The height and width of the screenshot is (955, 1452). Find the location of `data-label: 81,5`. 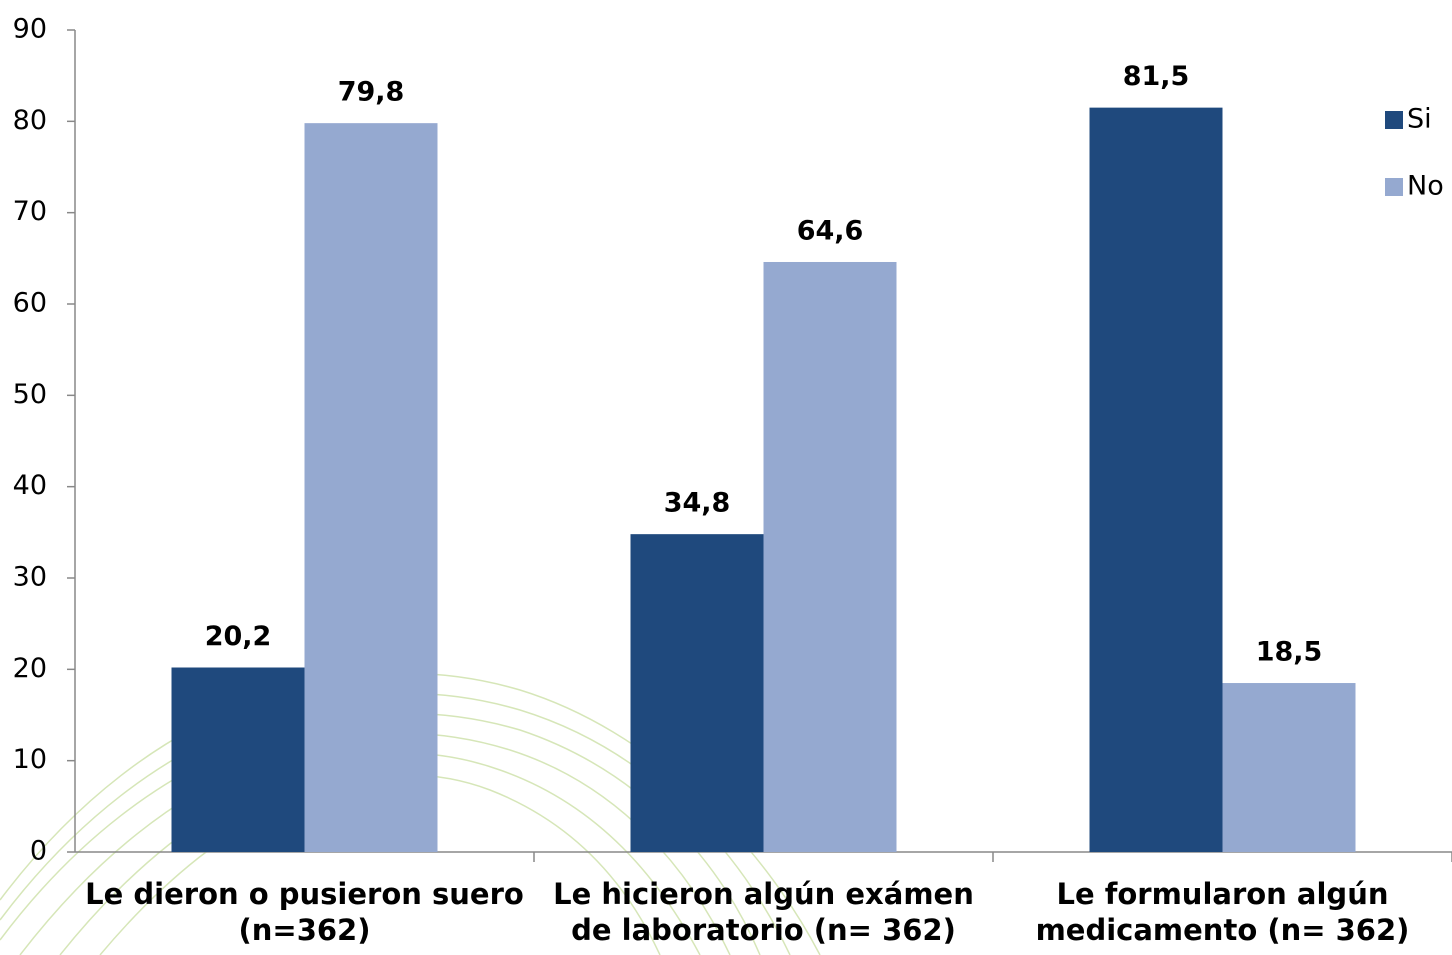

data-label: 81,5 is located at coordinates (1156, 76).